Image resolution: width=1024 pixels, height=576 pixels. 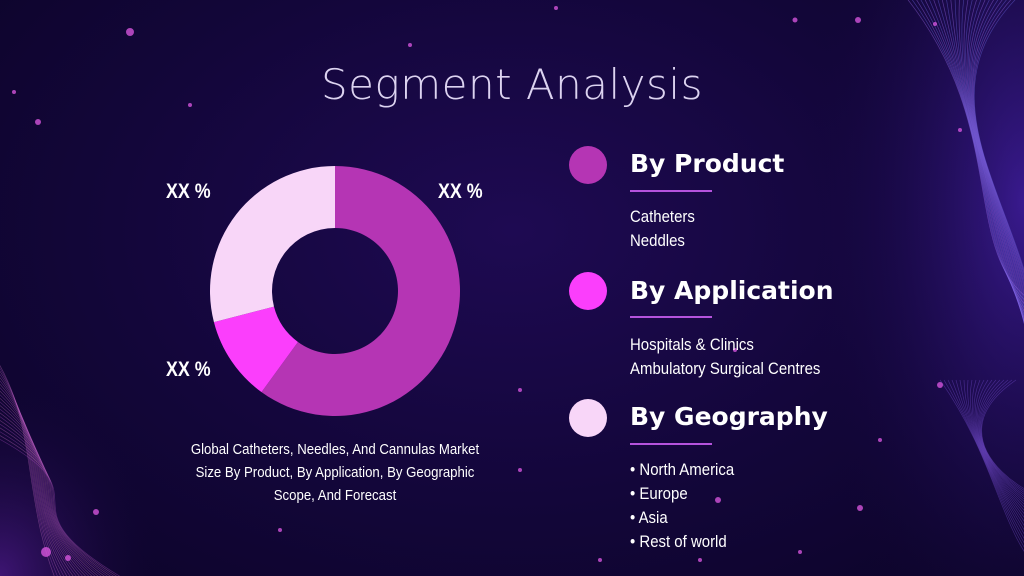 What do you see at coordinates (188, 369) in the screenshot?
I see `slice-label-application: XX %` at bounding box center [188, 369].